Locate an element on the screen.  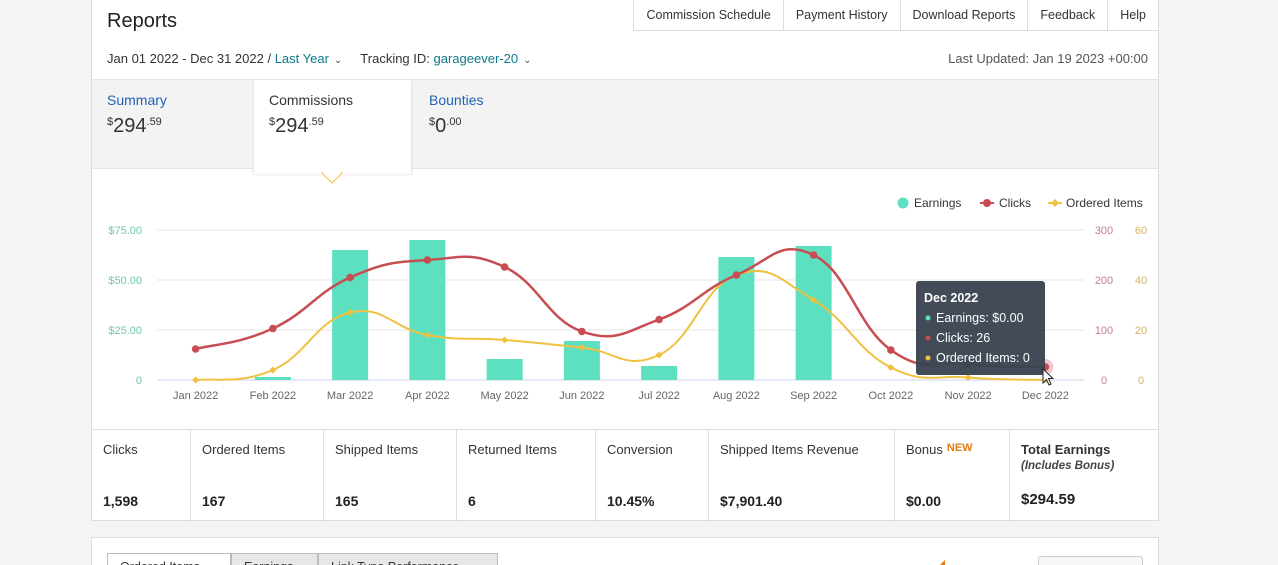
legend-clicks-label: Clicks is located at coordinates (1015, 203).